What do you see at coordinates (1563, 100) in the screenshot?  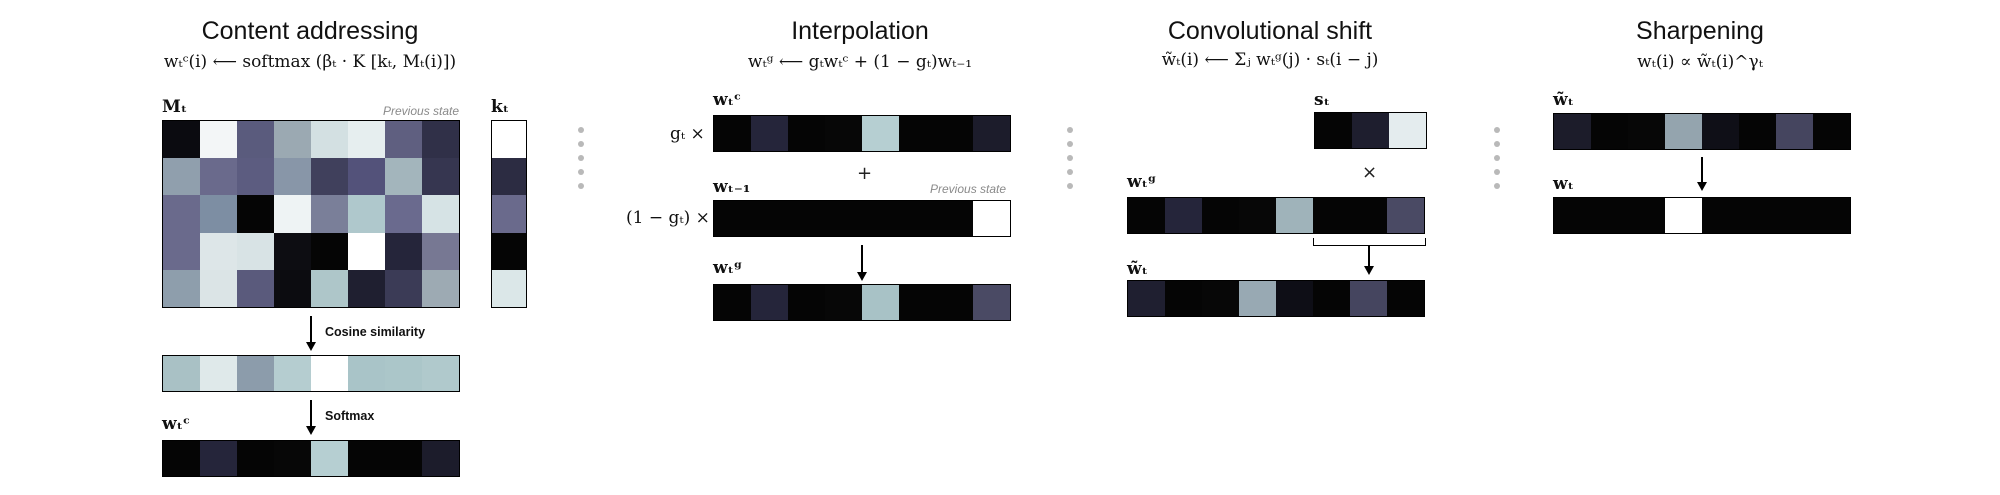 I see `sharpen-wtilde-label: w̃ₜ` at bounding box center [1563, 100].